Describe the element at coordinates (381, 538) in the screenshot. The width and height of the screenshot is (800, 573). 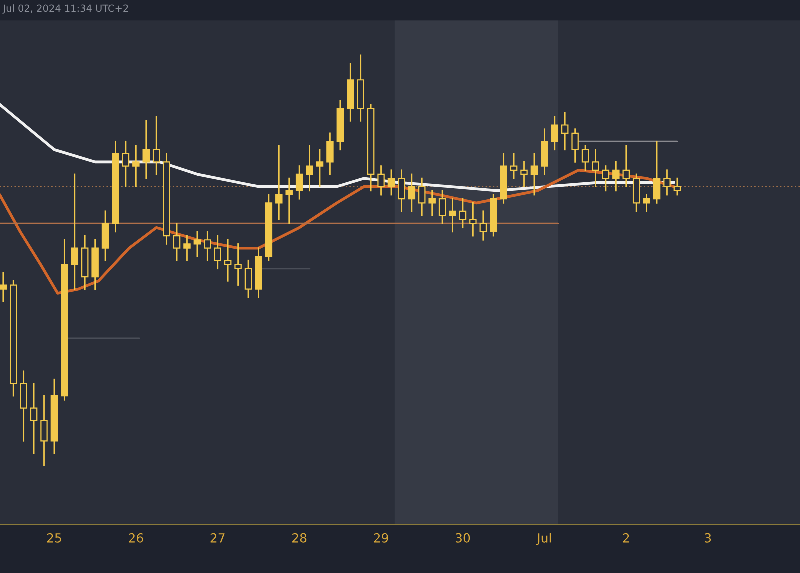
I see `x-tick-label: 29` at that location.